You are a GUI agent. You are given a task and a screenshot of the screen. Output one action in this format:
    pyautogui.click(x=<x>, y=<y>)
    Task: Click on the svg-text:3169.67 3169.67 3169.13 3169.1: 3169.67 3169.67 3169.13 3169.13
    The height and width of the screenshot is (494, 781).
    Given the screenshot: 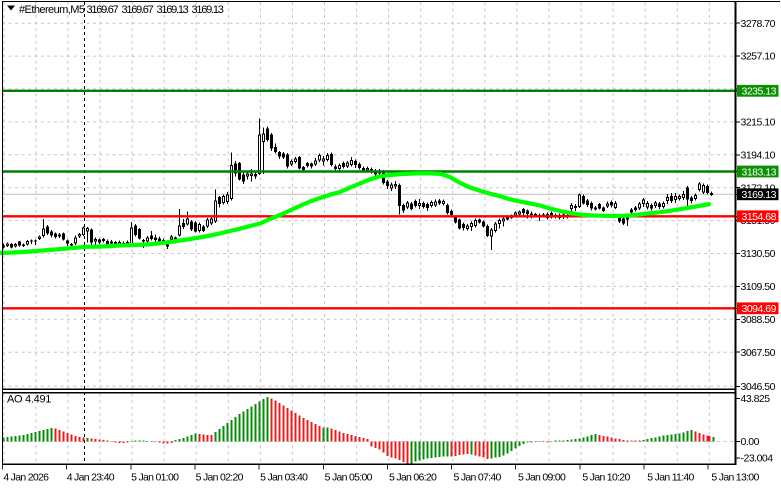 What is the action you would take?
    pyautogui.click(x=155, y=10)
    